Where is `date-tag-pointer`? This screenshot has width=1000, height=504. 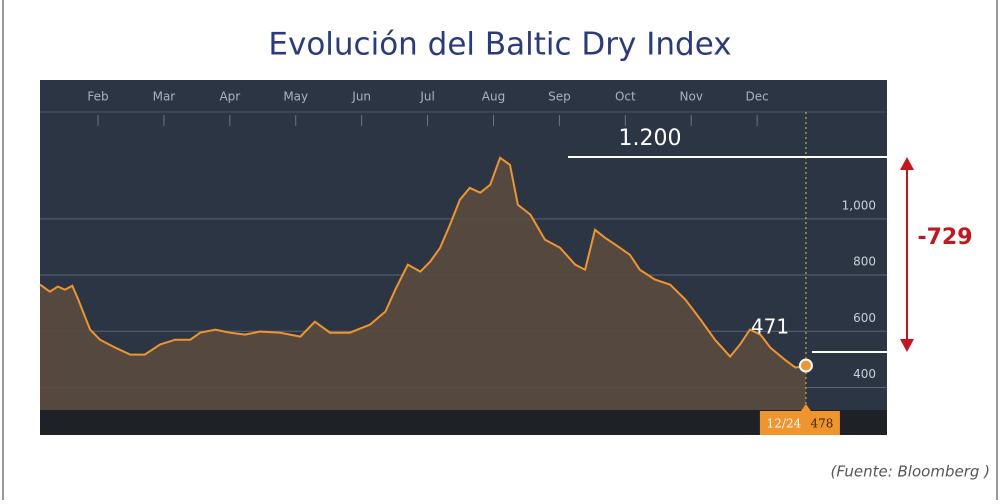
date-tag-pointer is located at coordinates (805, 407).